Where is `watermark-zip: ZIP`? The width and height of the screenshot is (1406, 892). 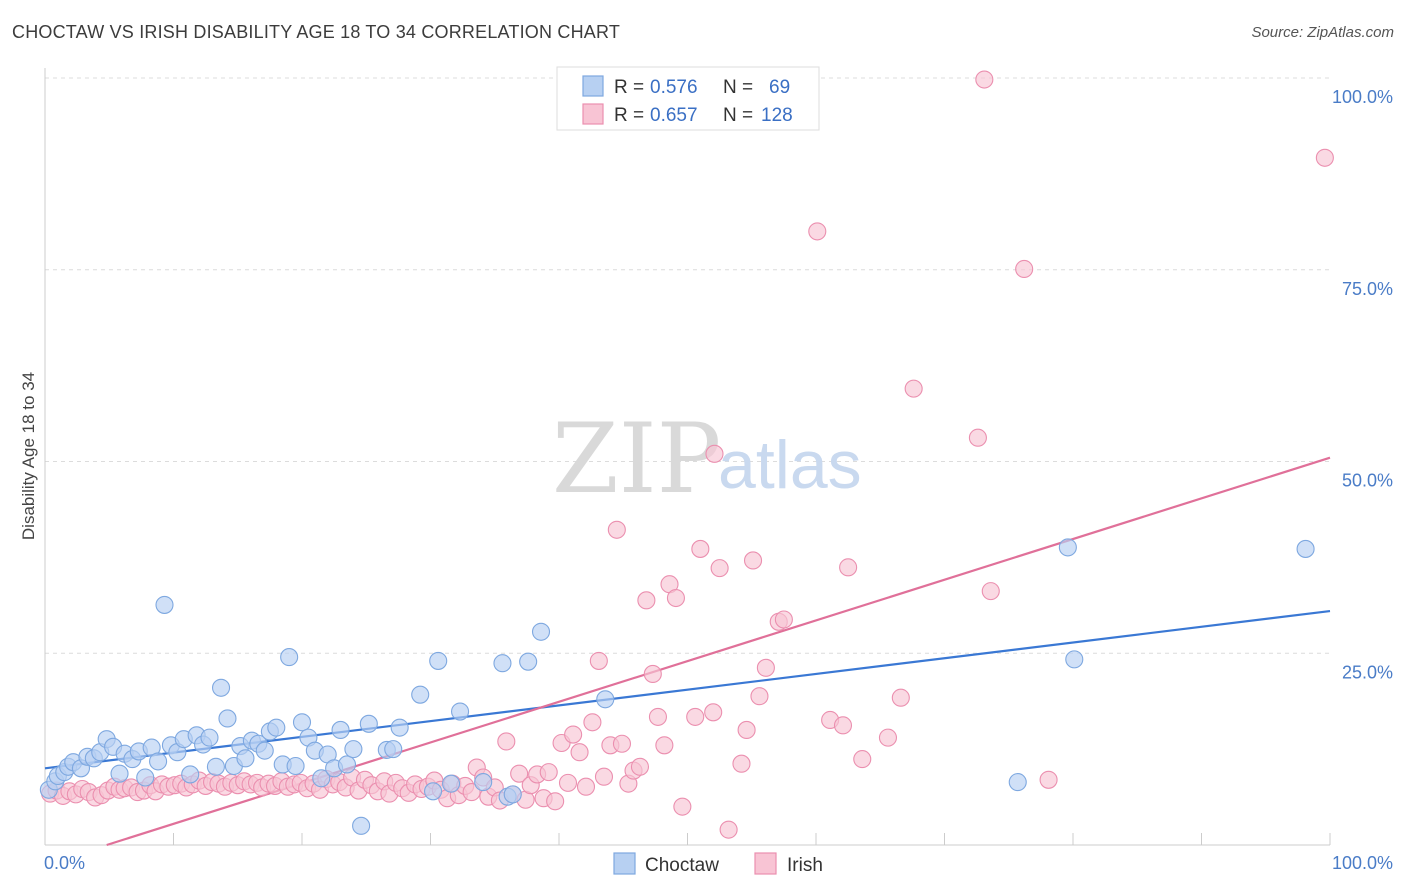
watermark-zip: ZIP is located at coordinates (636, 459).